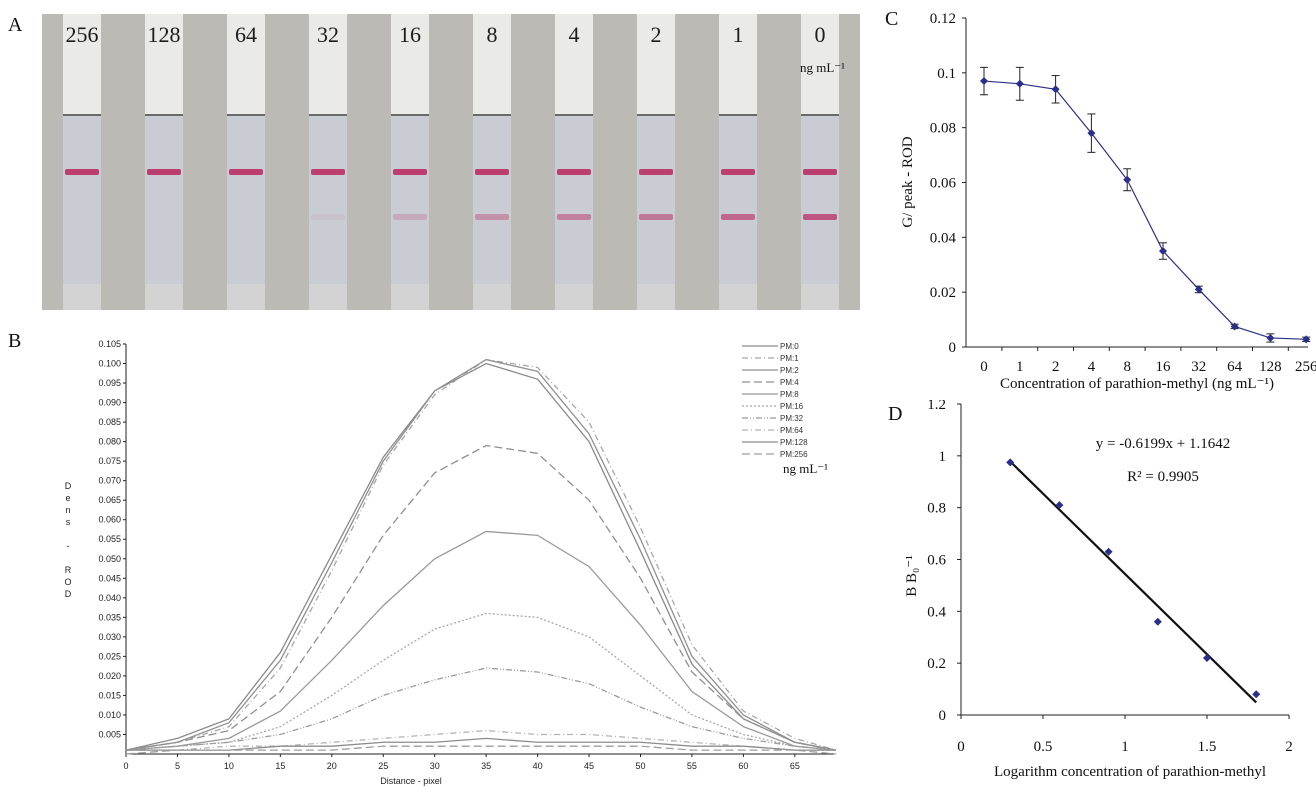 This screenshot has height=789, width=1316. I want to click on y-tick-label: 0.100, so click(109, 364).